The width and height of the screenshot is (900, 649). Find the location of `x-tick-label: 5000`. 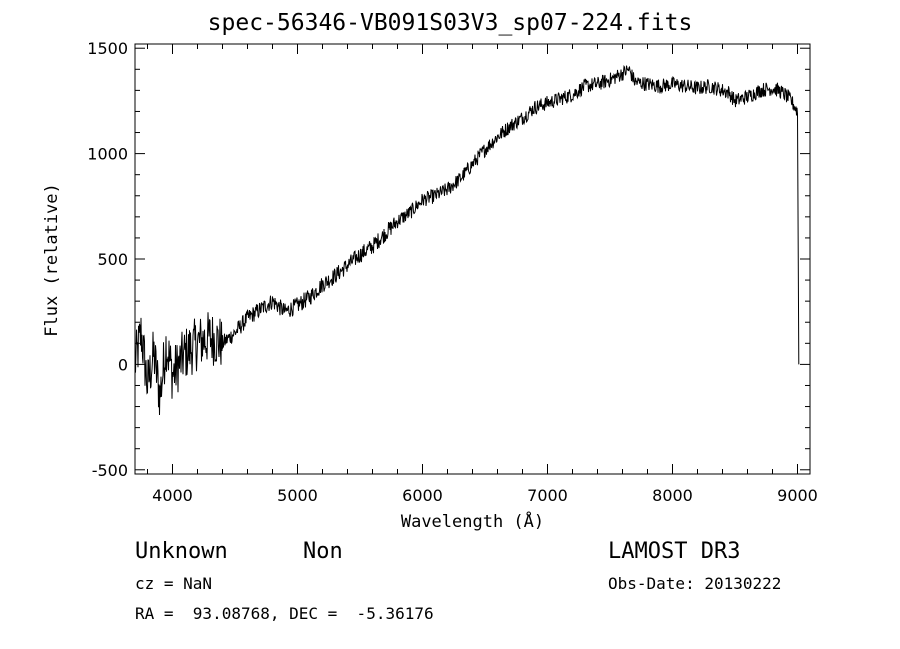

x-tick-label: 5000 is located at coordinates (297, 495).